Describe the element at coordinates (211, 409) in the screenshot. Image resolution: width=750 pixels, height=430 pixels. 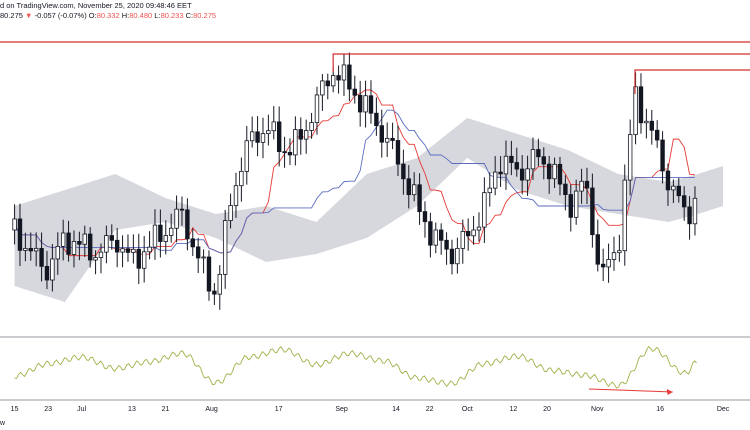
I see `x-tick-label: Aug` at that location.